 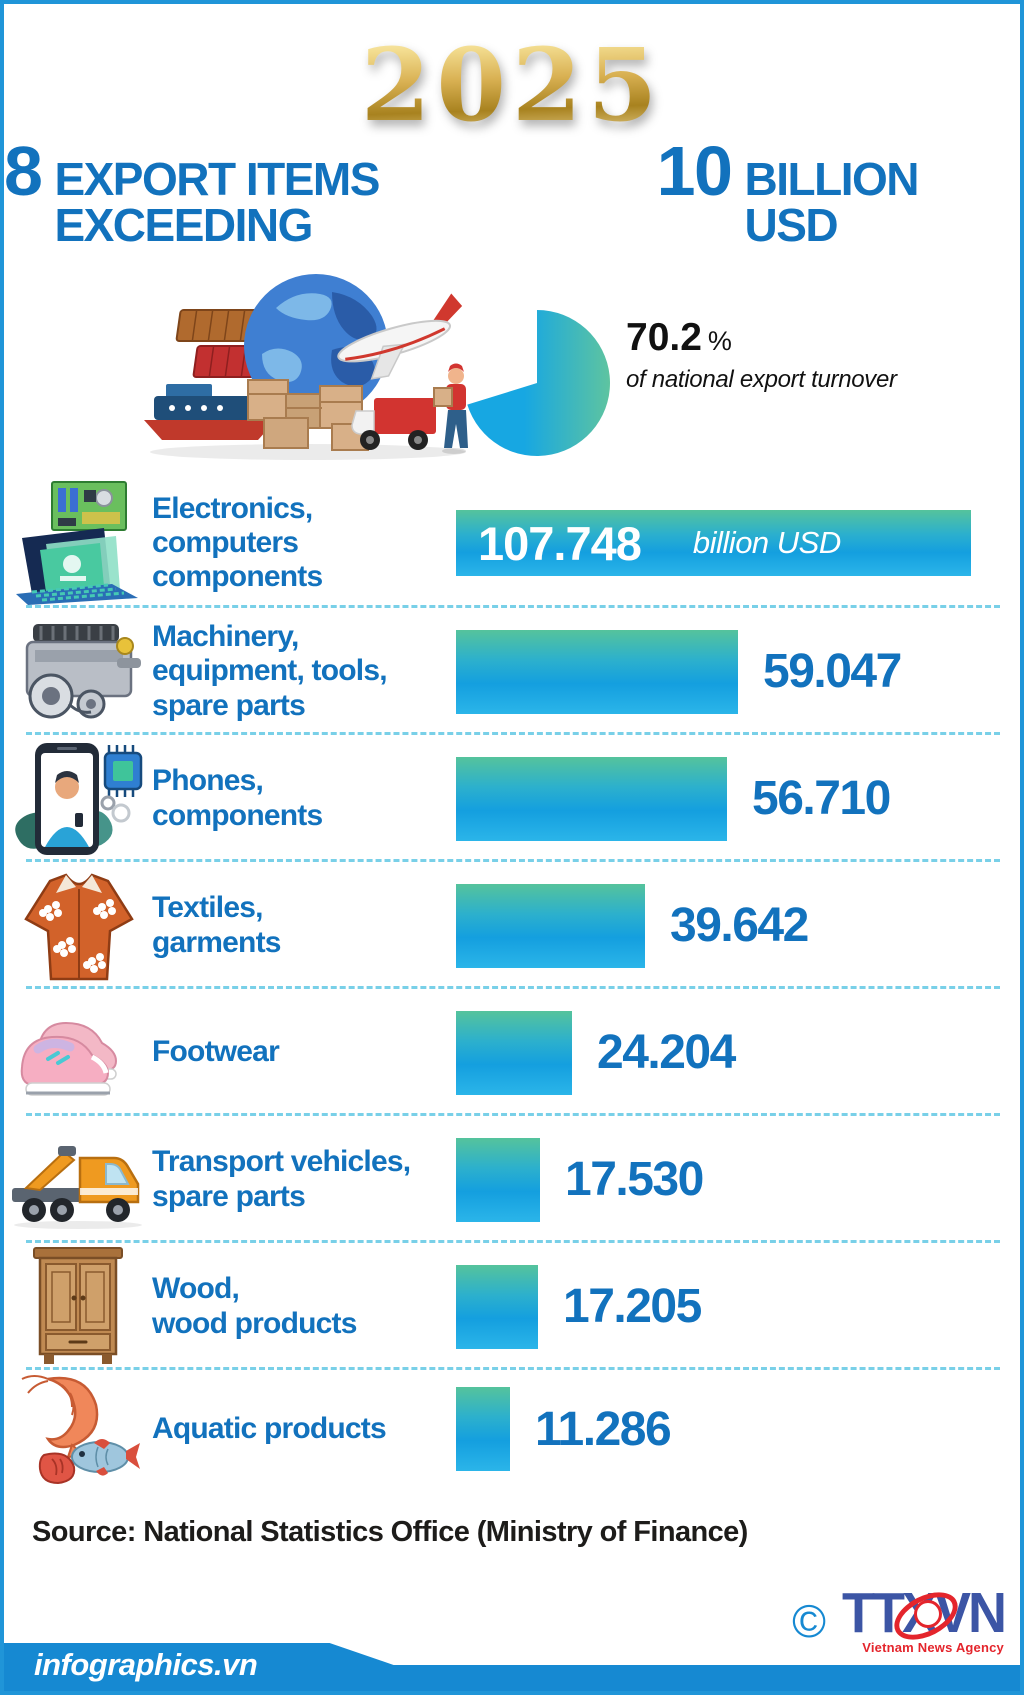 I want to click on ttxvn-logo: TTXVN Vietnam News Agency, so click(x=924, y=1618).